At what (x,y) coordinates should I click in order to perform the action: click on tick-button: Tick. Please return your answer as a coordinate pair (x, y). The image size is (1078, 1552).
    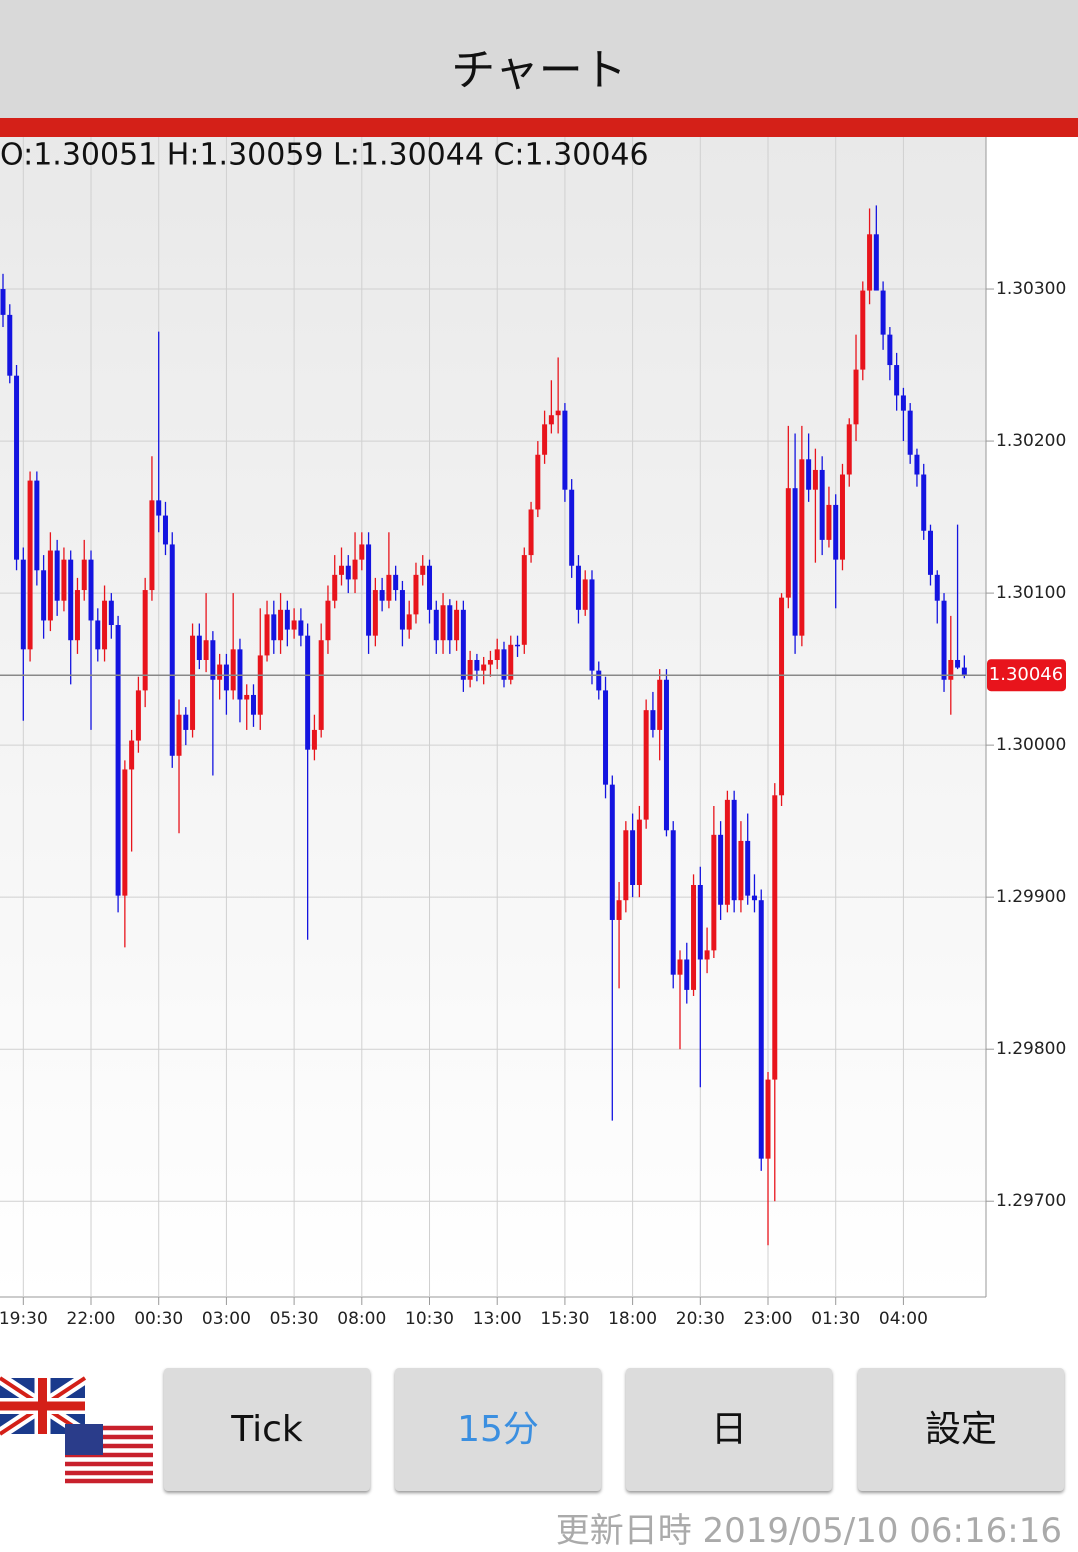
    Looking at the image, I should click on (267, 1429).